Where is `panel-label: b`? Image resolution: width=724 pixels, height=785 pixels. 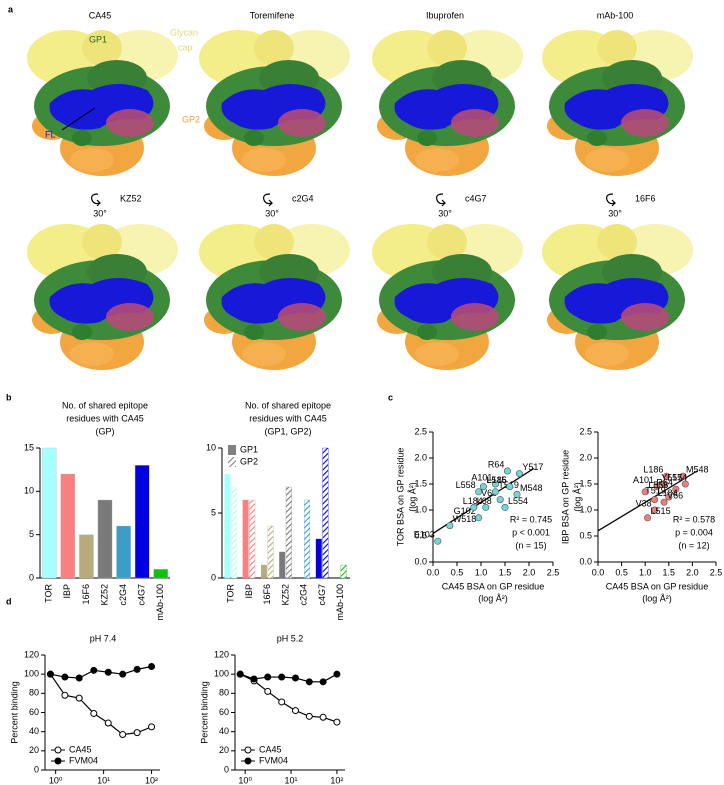 panel-label: b is located at coordinates (9, 397).